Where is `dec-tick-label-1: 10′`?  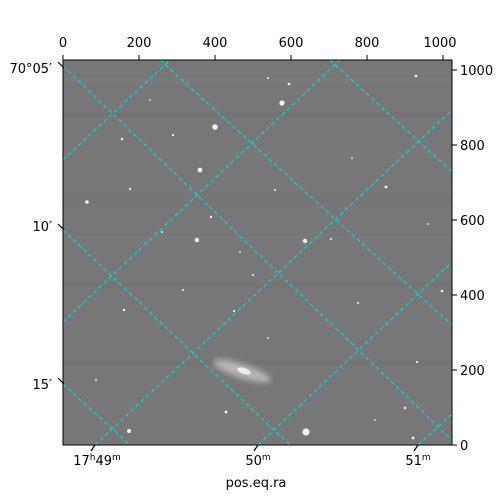 dec-tick-label-1: 10′ is located at coordinates (43, 227).